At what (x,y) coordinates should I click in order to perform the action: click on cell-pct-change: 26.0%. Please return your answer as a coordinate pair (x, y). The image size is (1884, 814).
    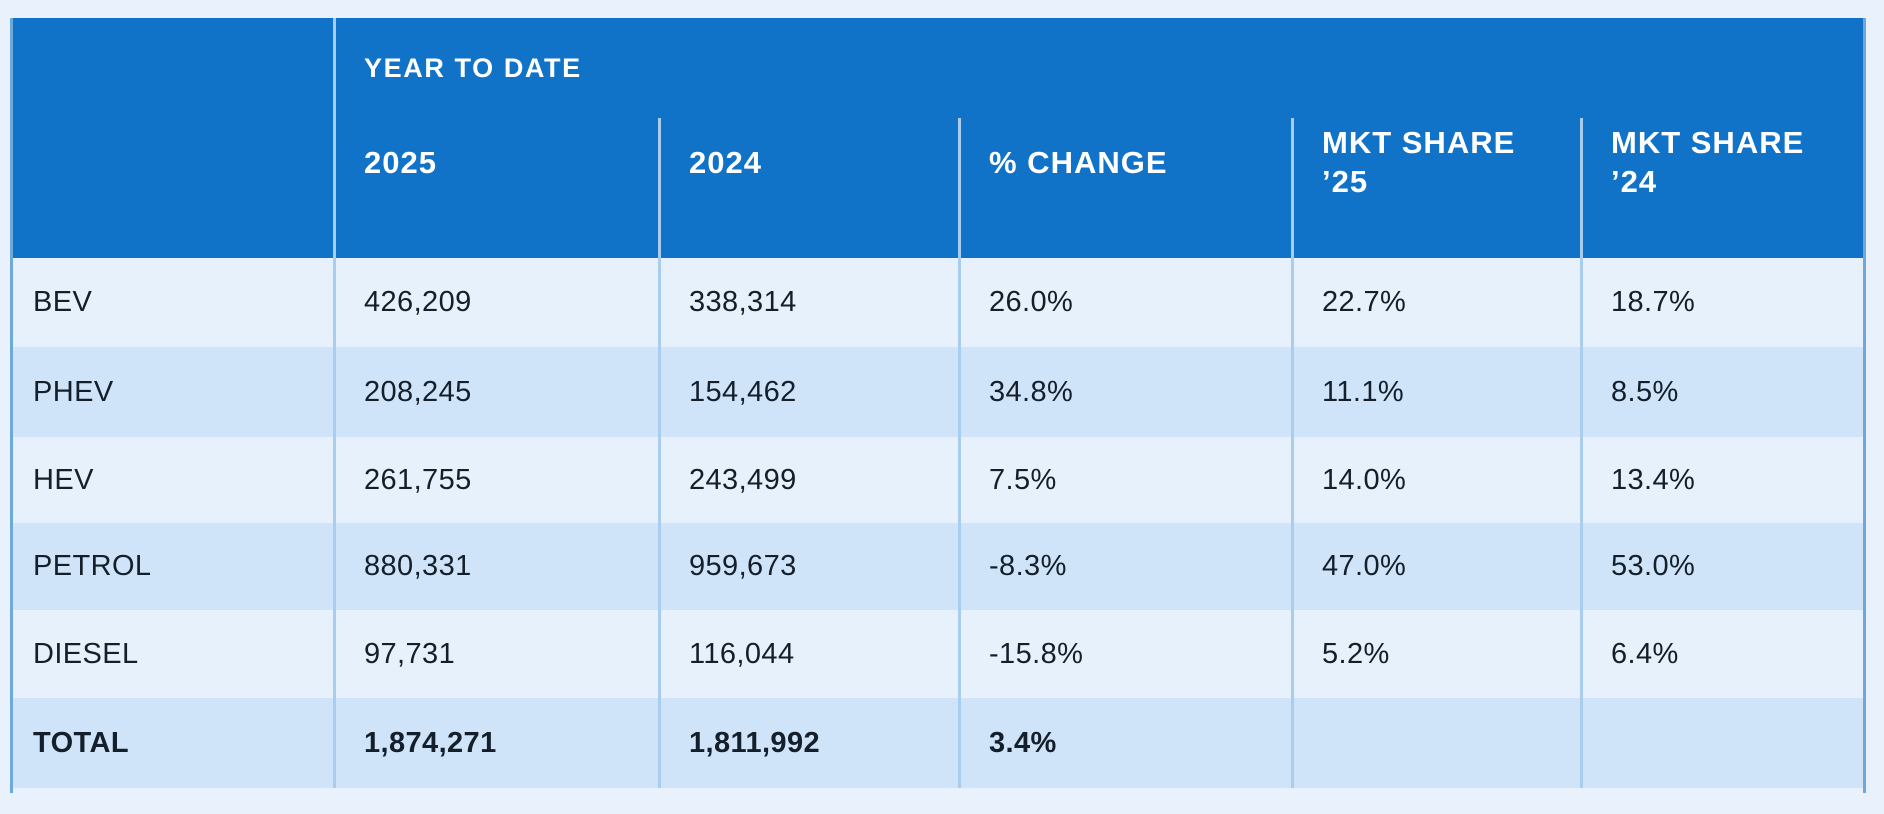
    Looking at the image, I should click on (1124, 302).